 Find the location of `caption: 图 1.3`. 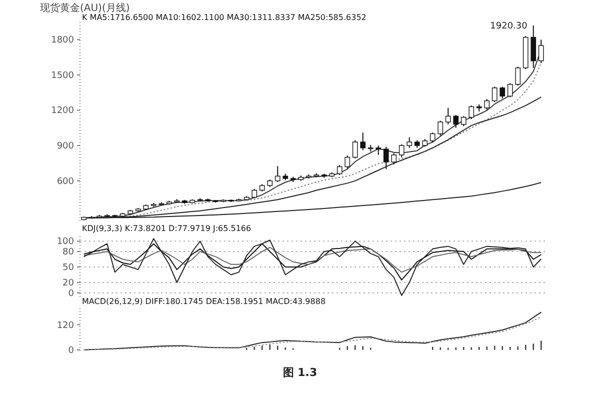

caption: 图 1.3 is located at coordinates (300, 372).